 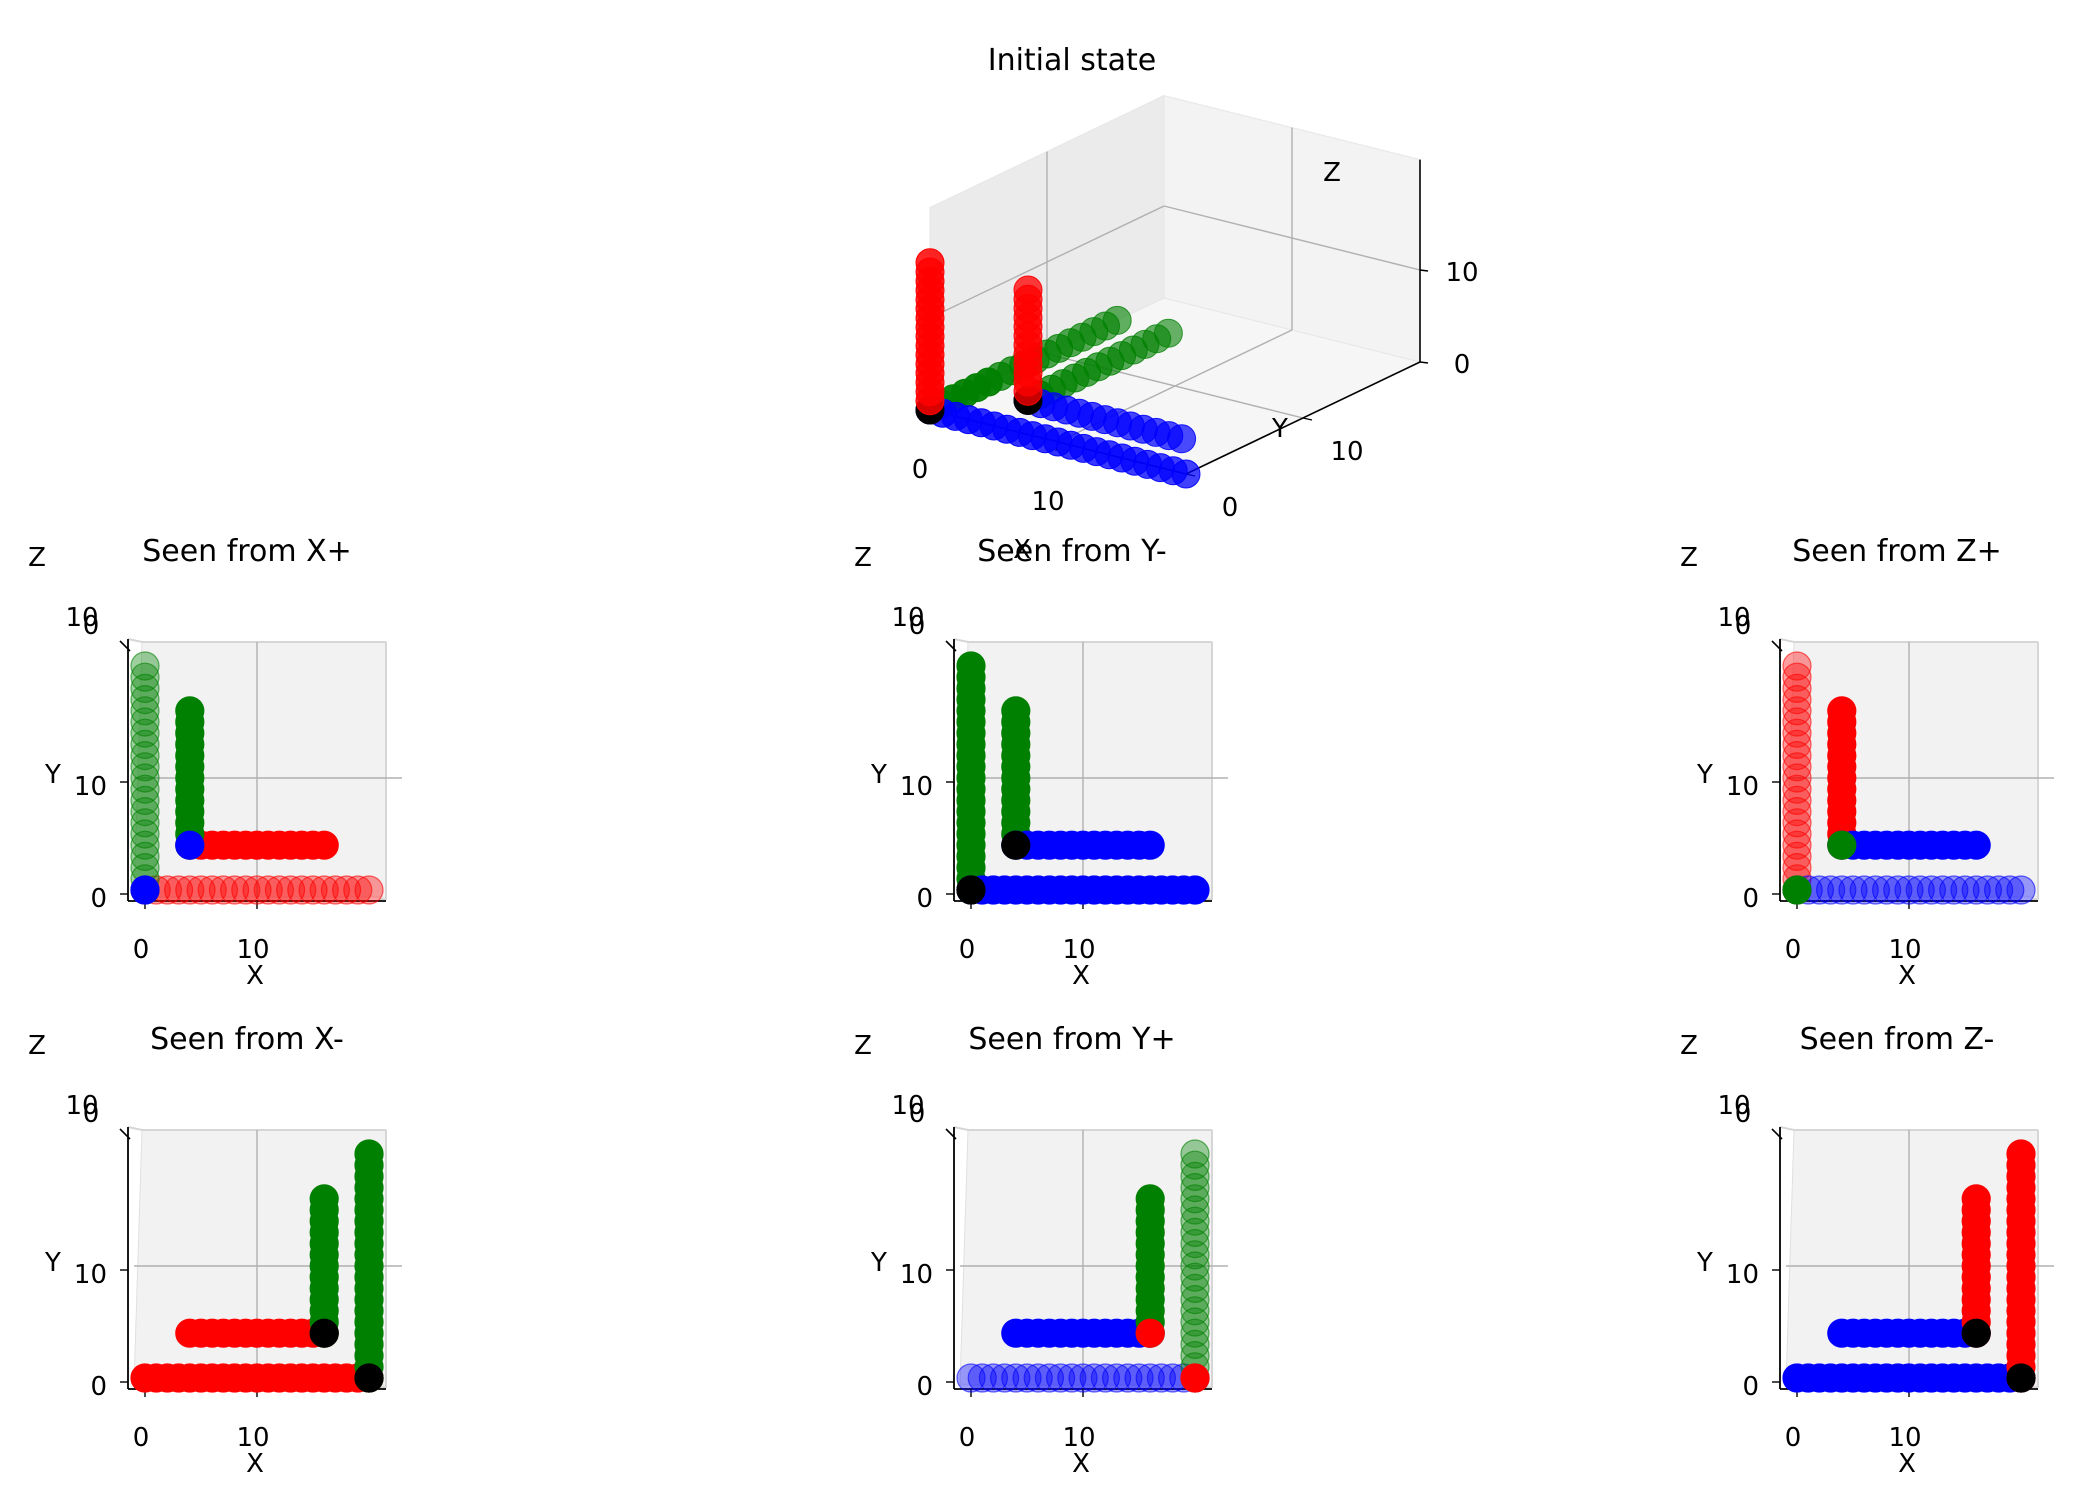 I want to click on panel-title: Seen from Z+, so click(x=1897, y=551).